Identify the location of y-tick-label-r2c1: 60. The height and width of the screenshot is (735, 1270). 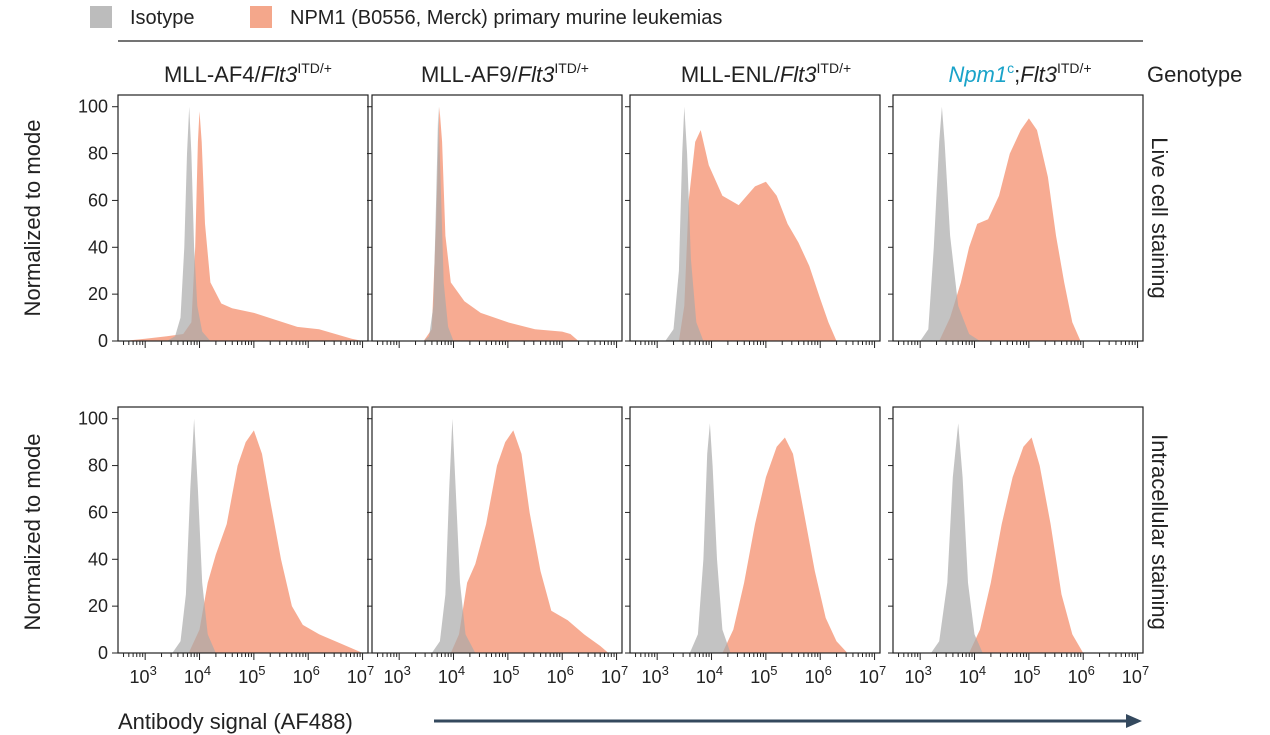
(98, 512).